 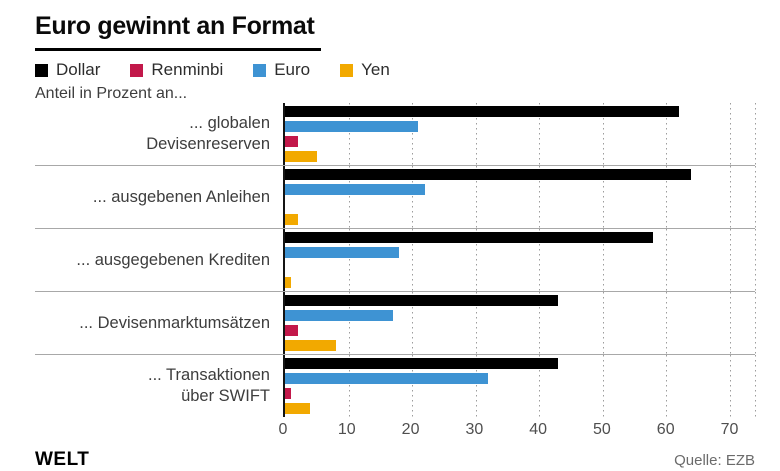 I want to click on legend-item-dollar: Dollar, so click(x=67, y=70).